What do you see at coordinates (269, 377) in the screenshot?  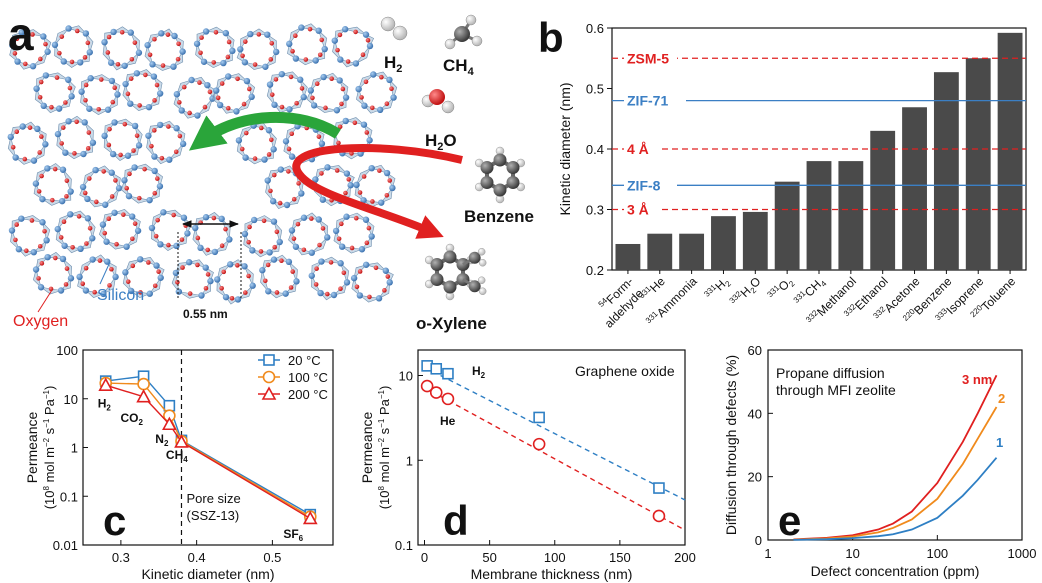 I see `marker-circle` at bounding box center [269, 377].